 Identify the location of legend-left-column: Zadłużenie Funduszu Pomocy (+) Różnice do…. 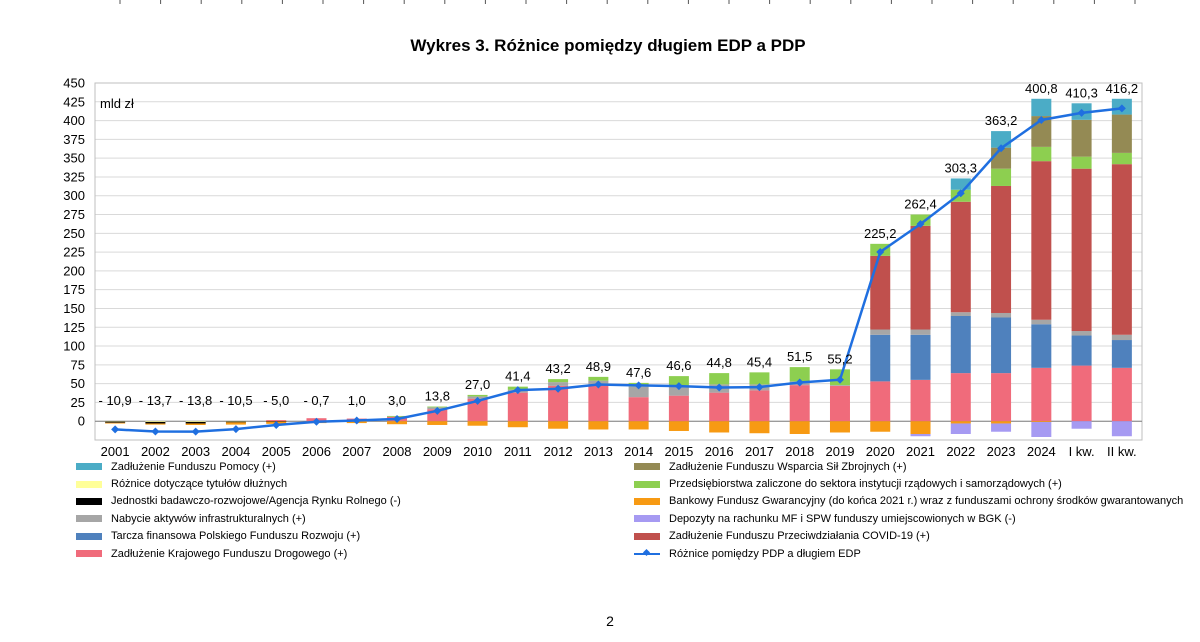
(238, 510).